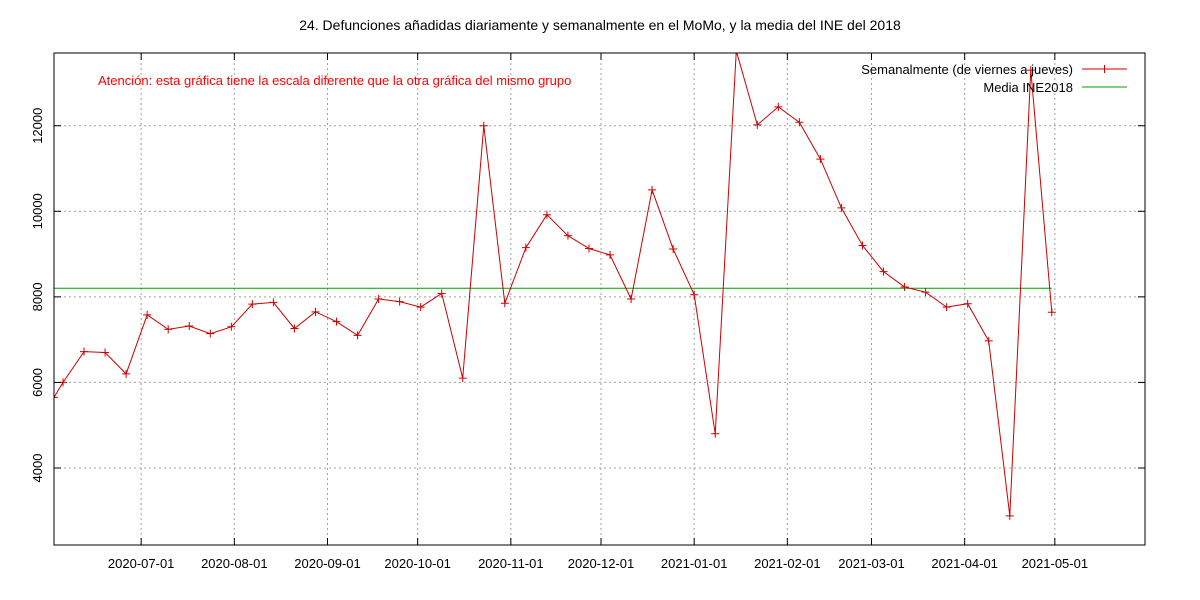 The image size is (1200, 600). Describe the element at coordinates (37, 468) in the screenshot. I see `y-tick-label: 4000` at that location.